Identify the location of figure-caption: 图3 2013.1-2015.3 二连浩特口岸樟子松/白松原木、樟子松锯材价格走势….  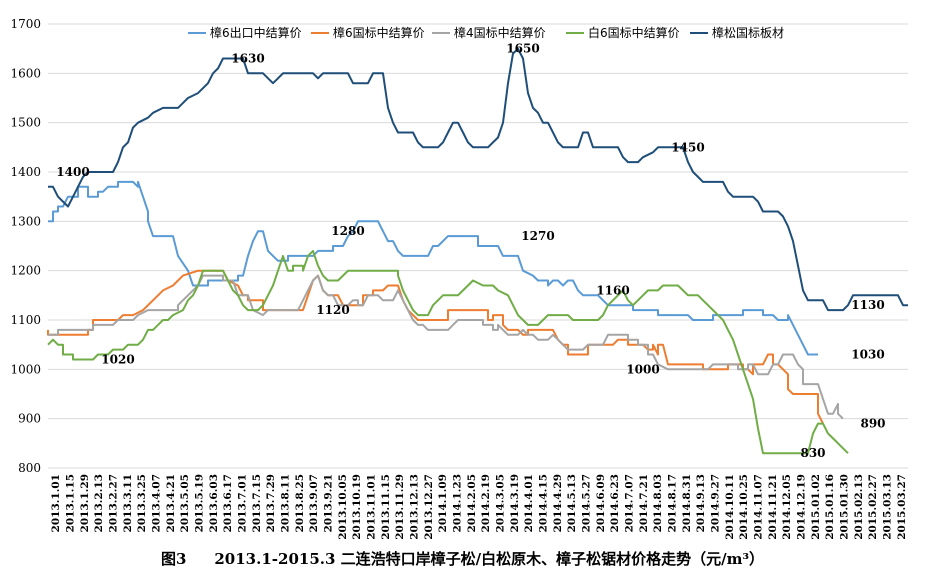
(462, 558).